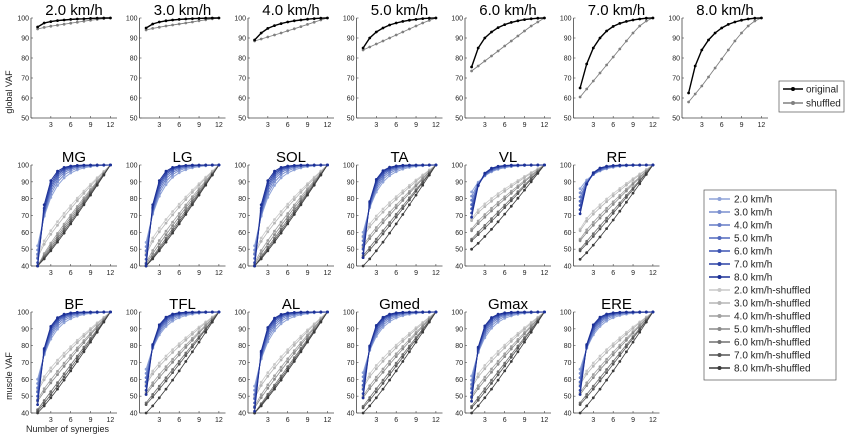 The height and width of the screenshot is (438, 856). What do you see at coordinates (568, 199) in the screenshot?
I see `y-tick-label: 80` at bounding box center [568, 199].